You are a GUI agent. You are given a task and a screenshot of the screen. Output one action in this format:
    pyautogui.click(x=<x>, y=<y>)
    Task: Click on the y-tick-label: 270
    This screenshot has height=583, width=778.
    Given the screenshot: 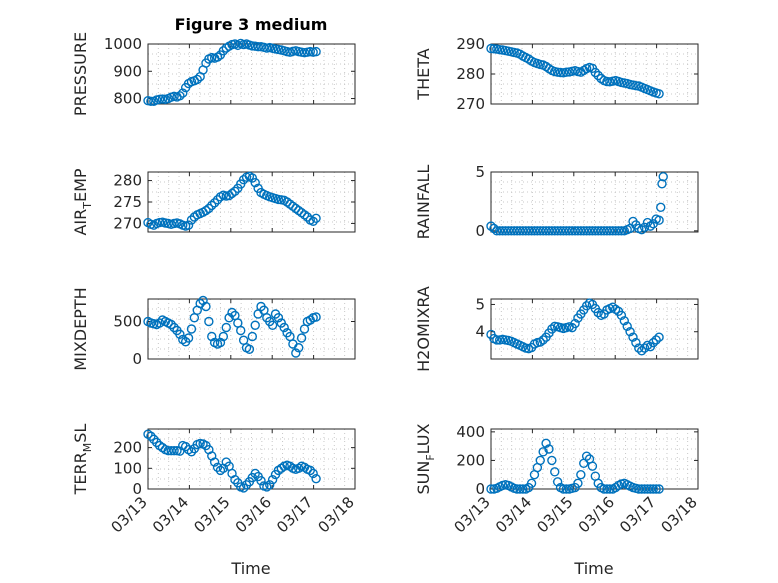 What is the action you would take?
    pyautogui.click(x=470, y=104)
    